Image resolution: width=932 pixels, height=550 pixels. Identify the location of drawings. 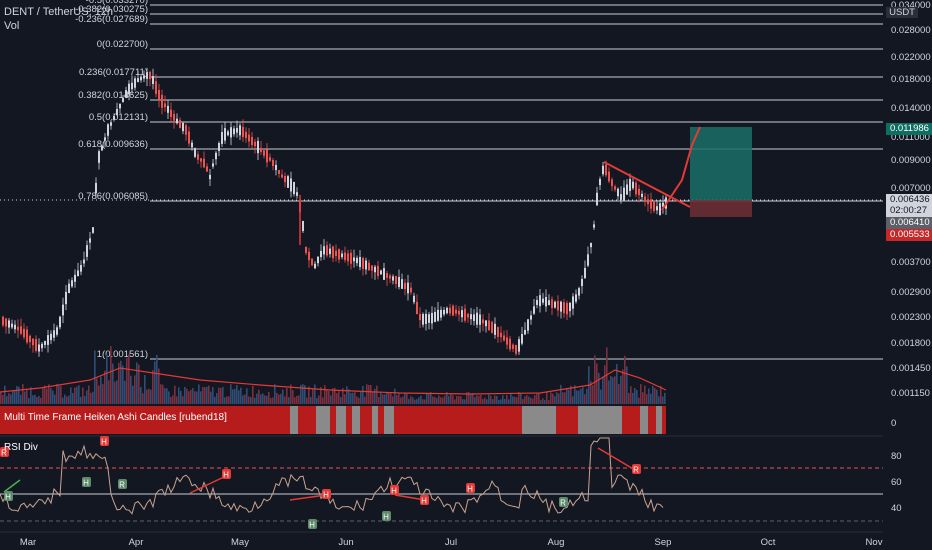
(525, 185).